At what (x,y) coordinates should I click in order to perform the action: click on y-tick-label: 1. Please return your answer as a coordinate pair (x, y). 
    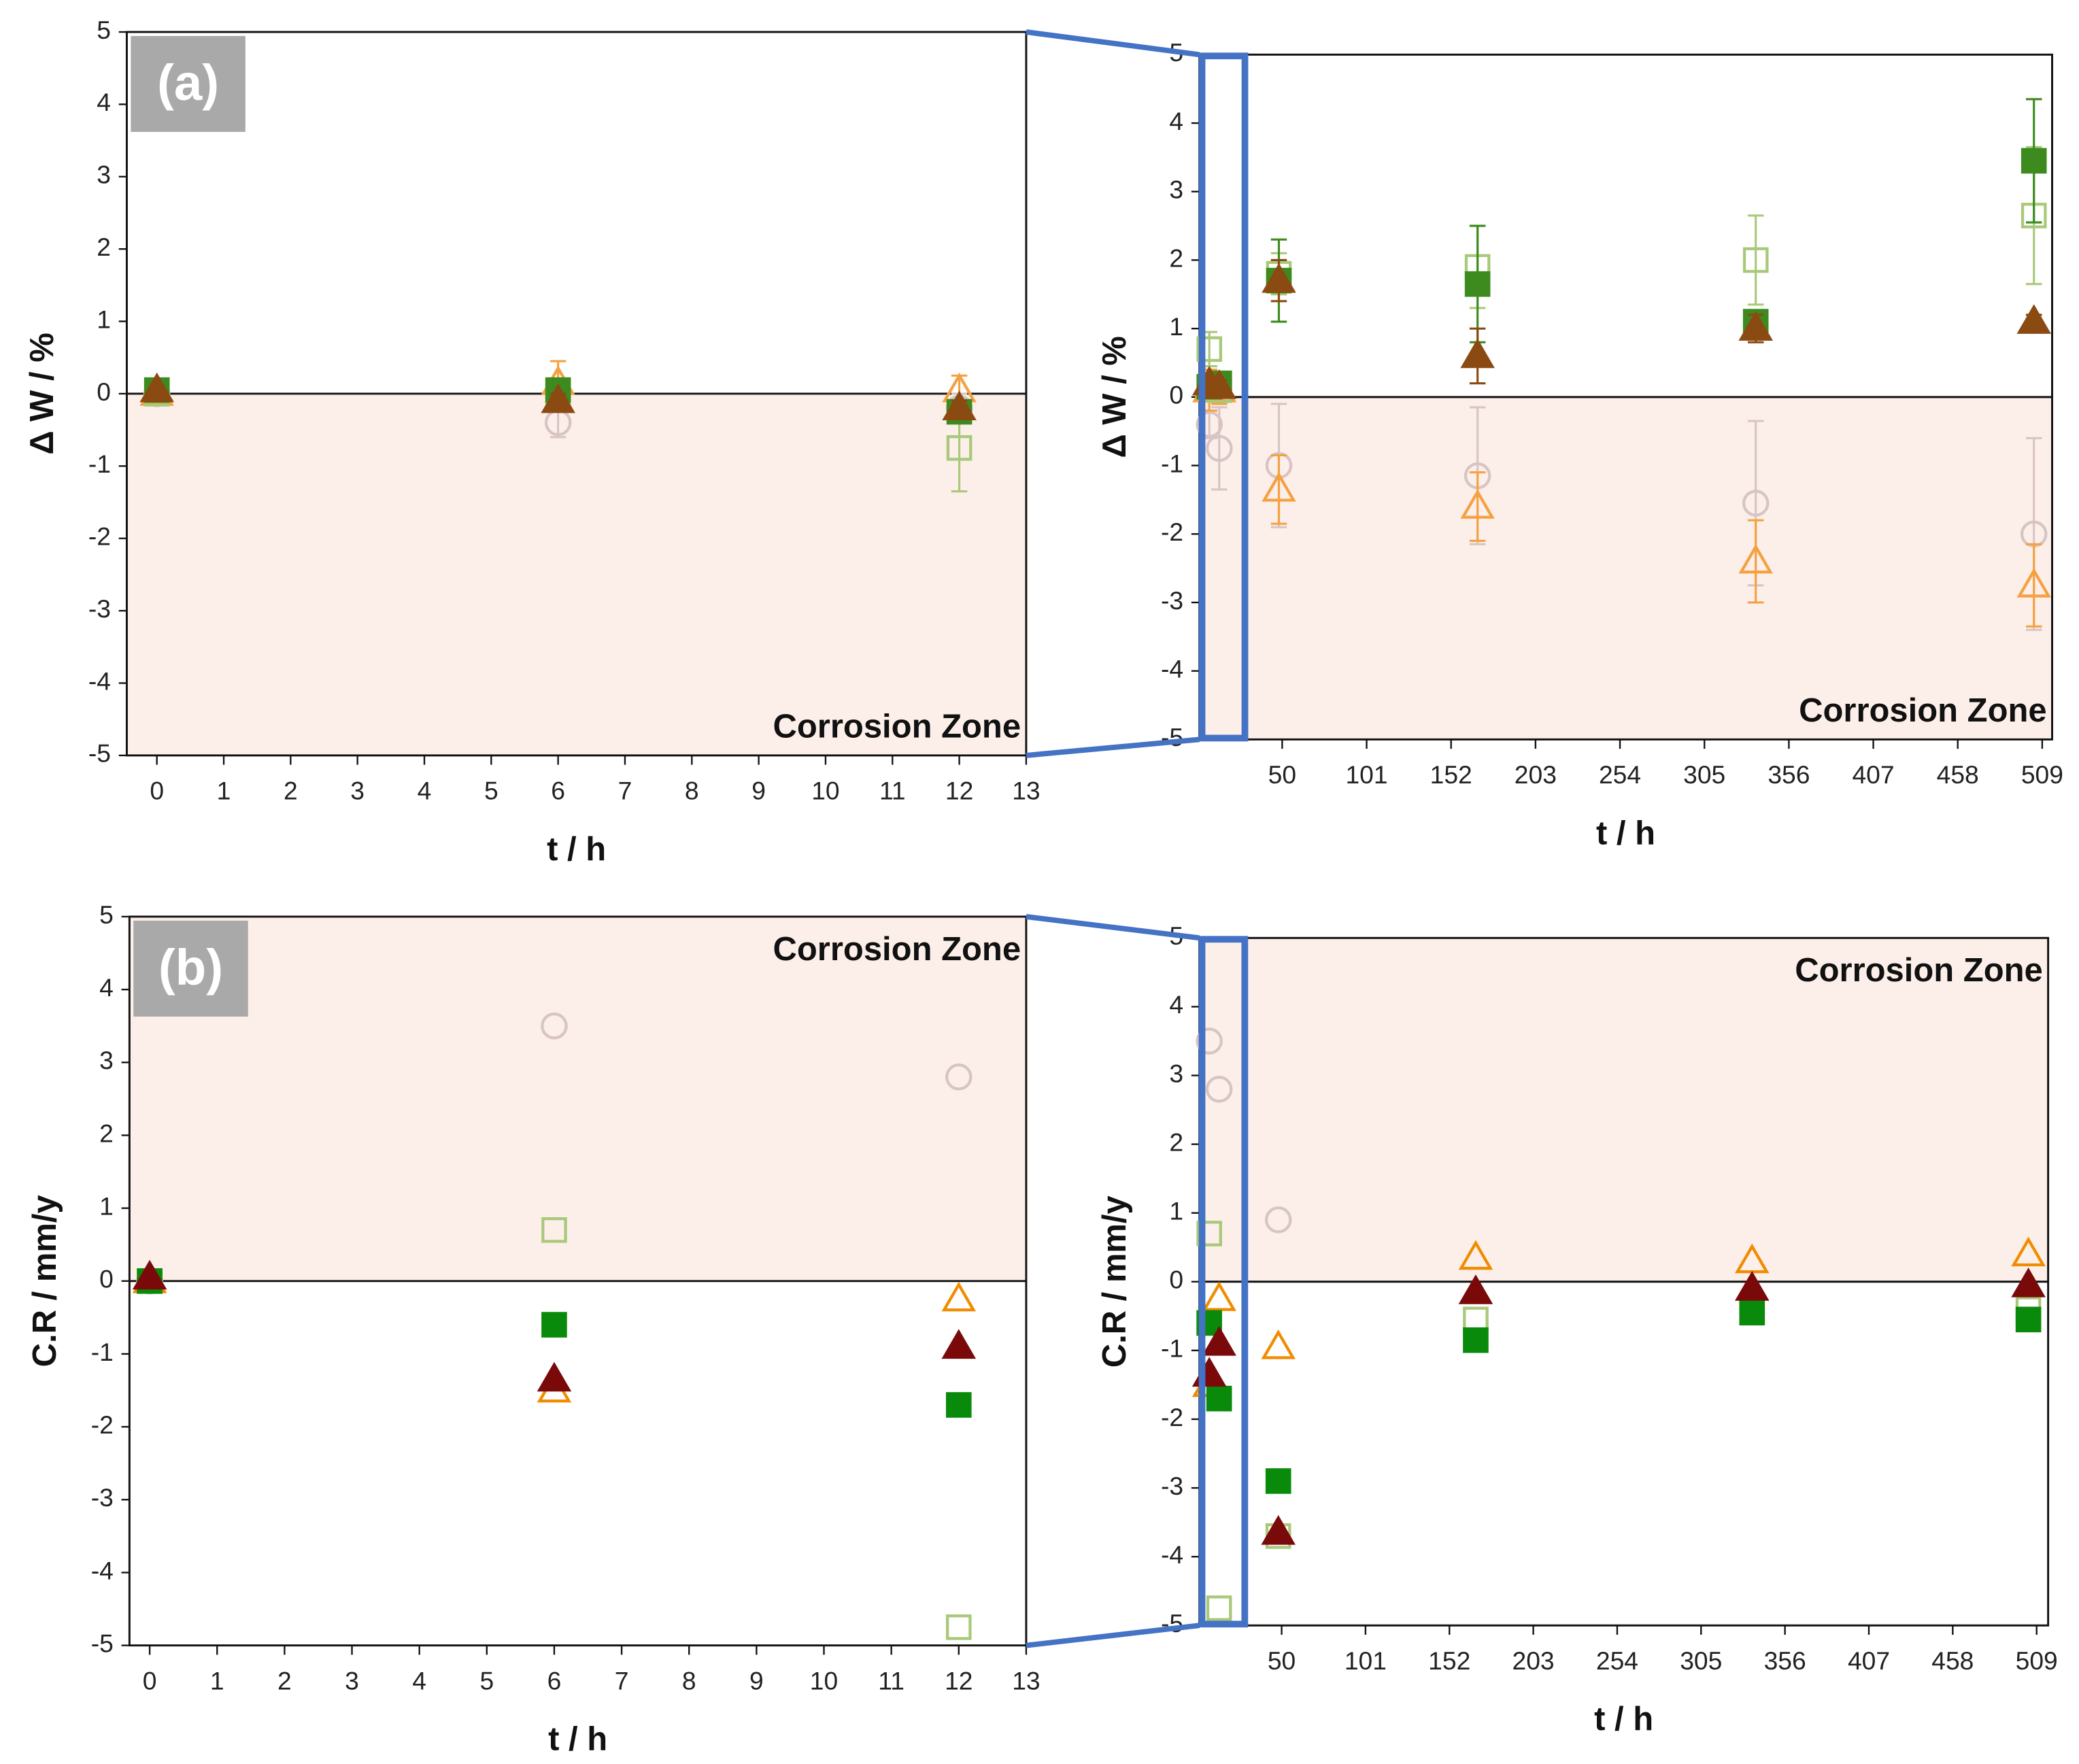
    Looking at the image, I should click on (107, 1205).